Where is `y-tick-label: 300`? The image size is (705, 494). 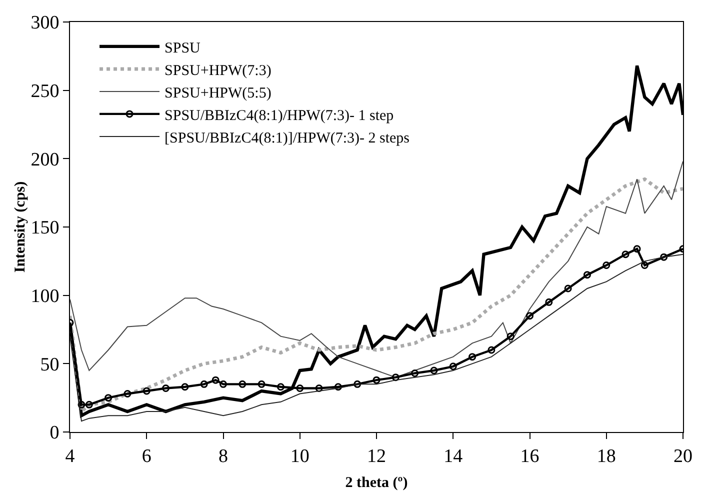 y-tick-label: 300 is located at coordinates (45, 23).